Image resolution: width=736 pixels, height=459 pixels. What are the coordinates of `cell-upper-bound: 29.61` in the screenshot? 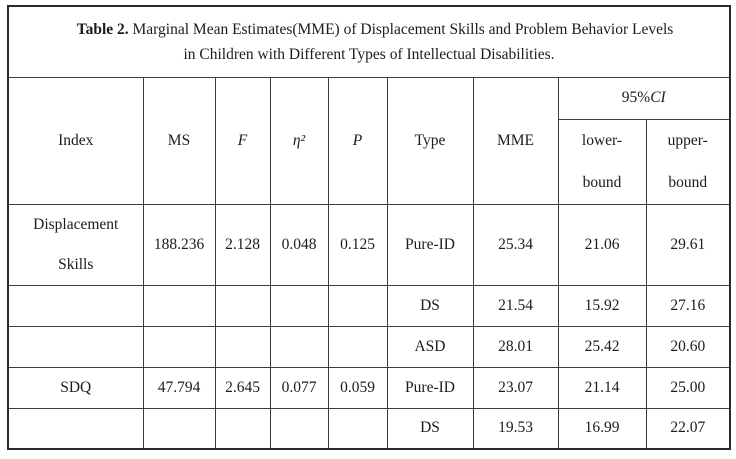 It's located at (688, 244).